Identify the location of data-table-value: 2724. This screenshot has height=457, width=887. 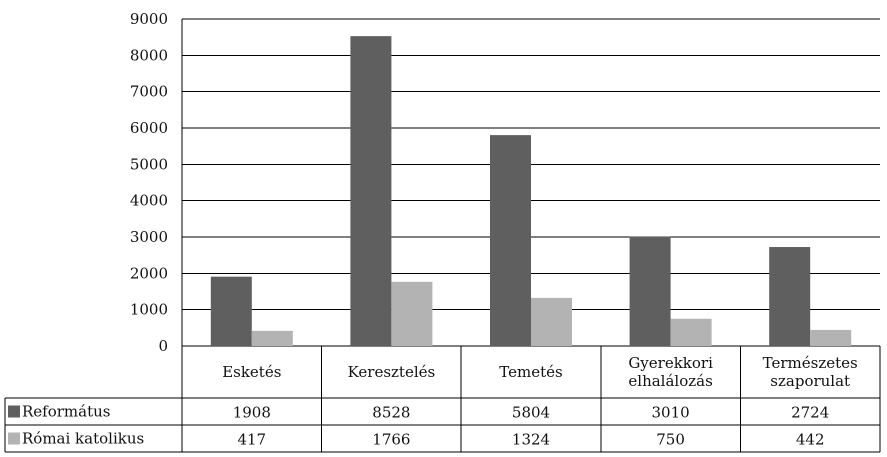
(810, 413).